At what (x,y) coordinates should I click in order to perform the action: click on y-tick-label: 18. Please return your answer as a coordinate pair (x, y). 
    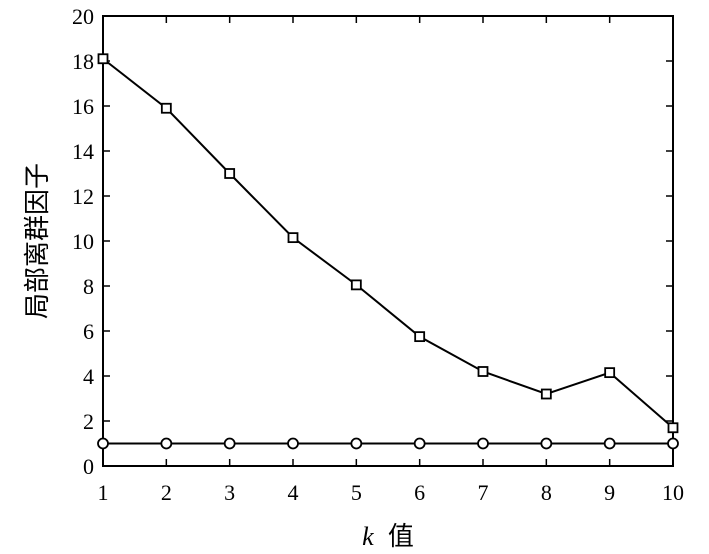
    Looking at the image, I should click on (83, 61).